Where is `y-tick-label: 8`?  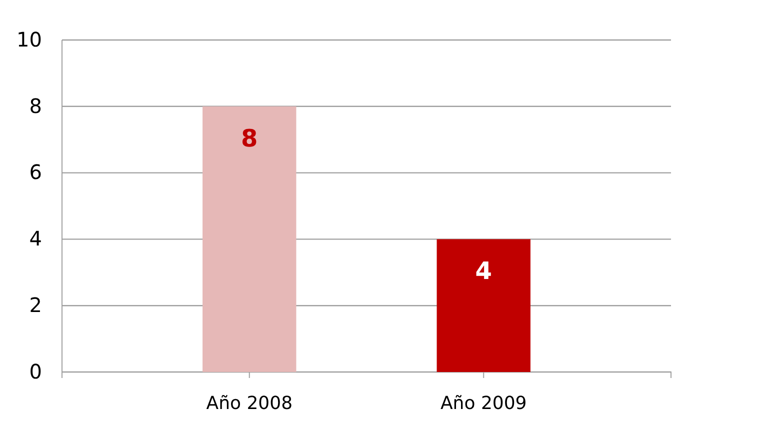
y-tick-label: 8 is located at coordinates (35, 106).